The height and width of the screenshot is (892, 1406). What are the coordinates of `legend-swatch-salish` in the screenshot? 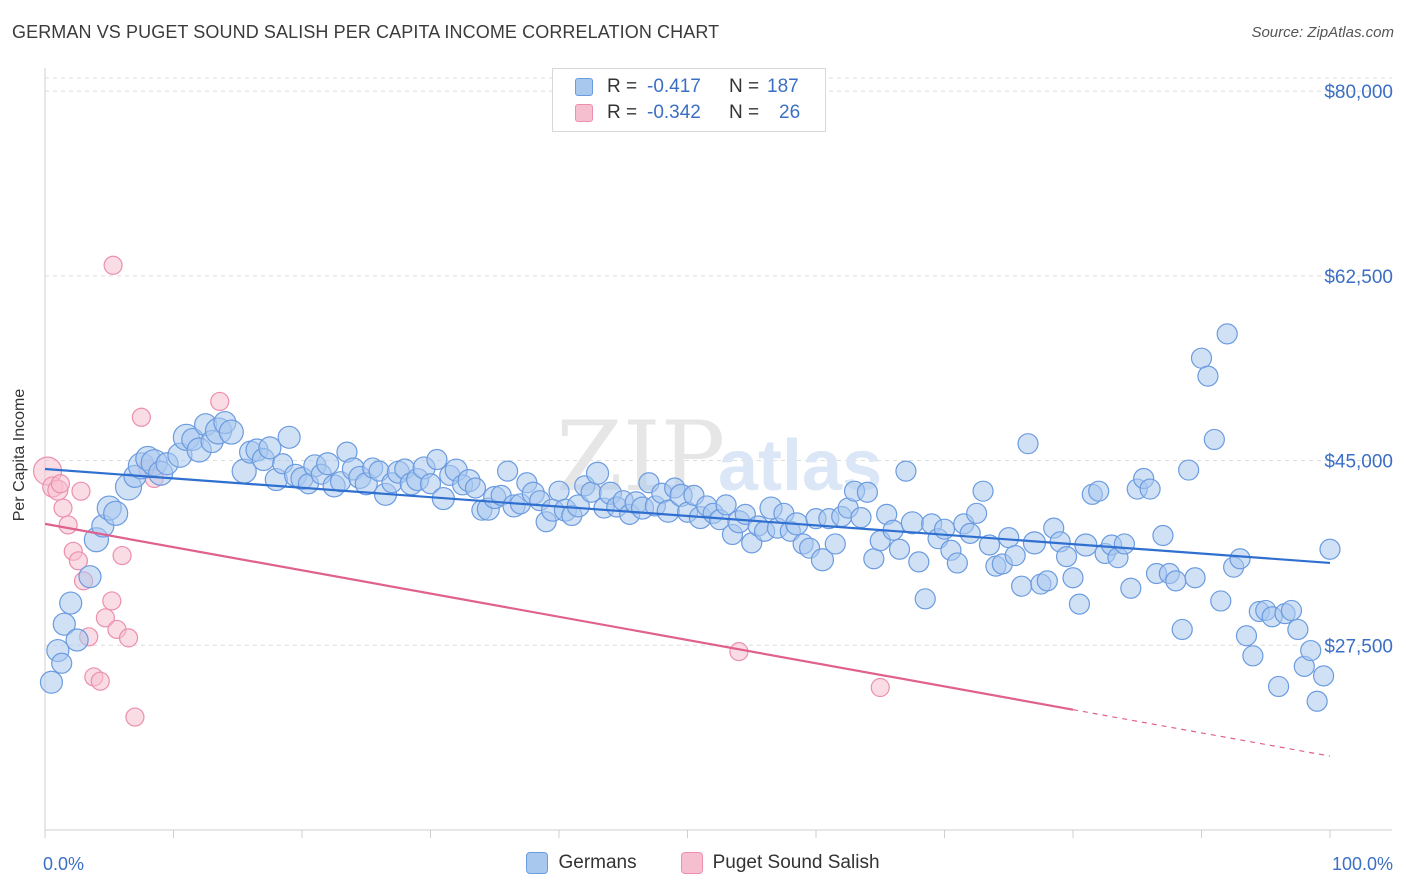 It's located at (691, 863).